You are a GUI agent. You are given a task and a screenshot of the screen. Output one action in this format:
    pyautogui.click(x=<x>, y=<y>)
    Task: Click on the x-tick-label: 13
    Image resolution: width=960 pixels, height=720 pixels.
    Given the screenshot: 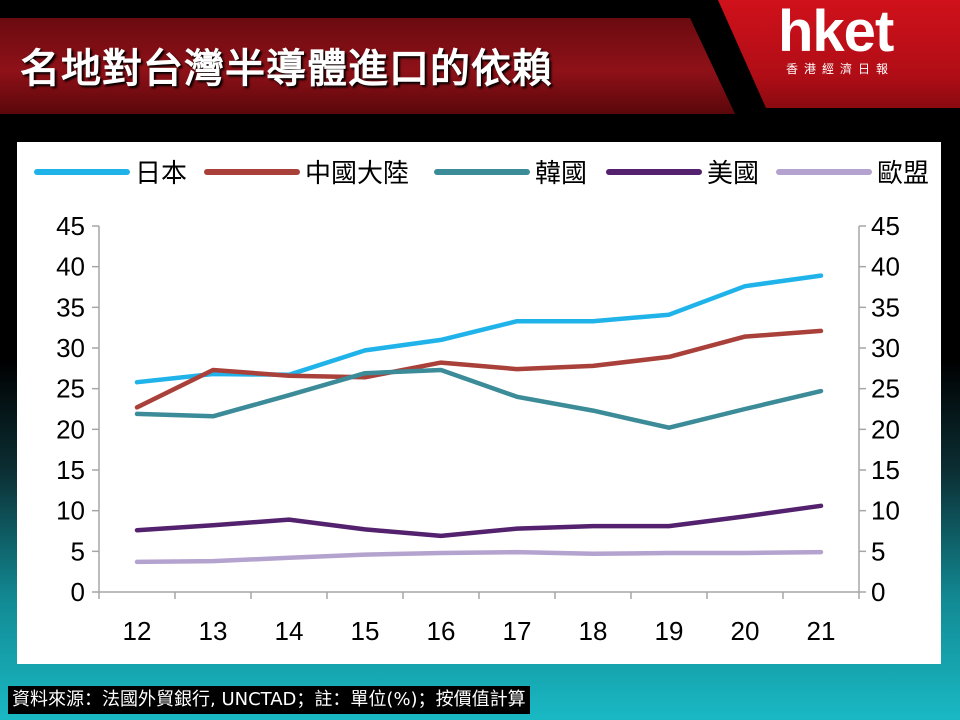 What is the action you would take?
    pyautogui.click(x=213, y=631)
    